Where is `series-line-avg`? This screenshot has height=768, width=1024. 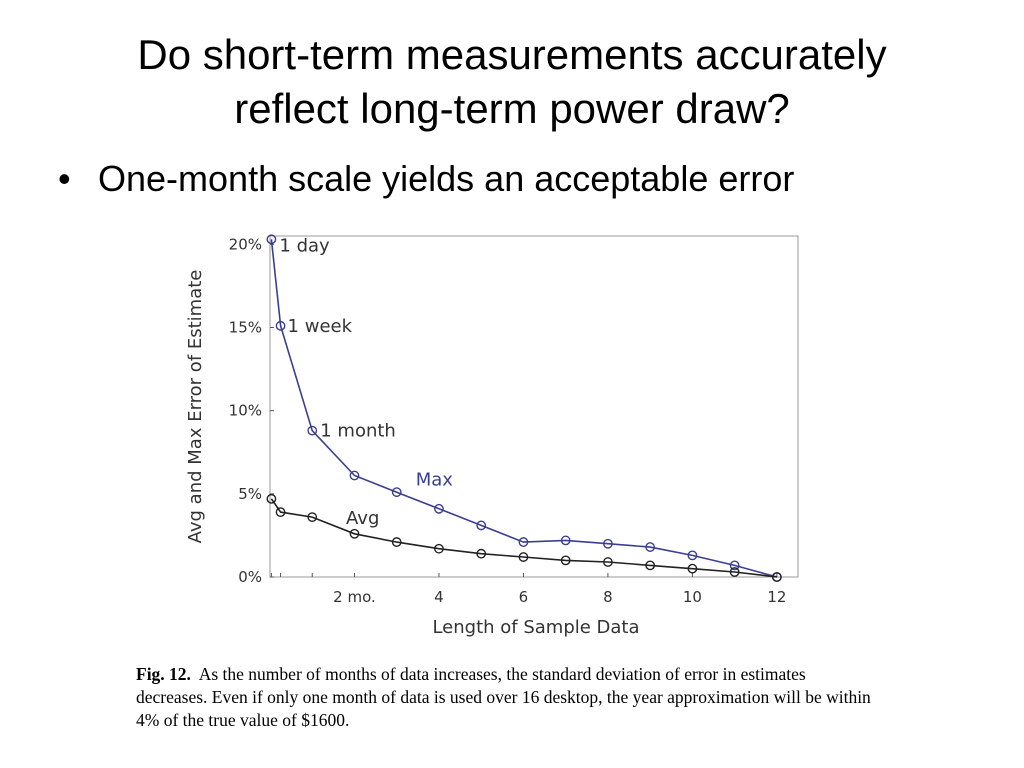
series-line-avg is located at coordinates (523, 538).